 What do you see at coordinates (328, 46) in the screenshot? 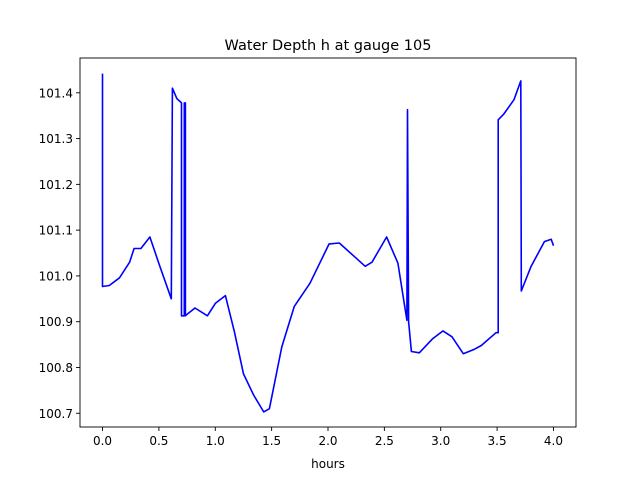
I see `chart-title: Water Depth h at gauge 105` at bounding box center [328, 46].